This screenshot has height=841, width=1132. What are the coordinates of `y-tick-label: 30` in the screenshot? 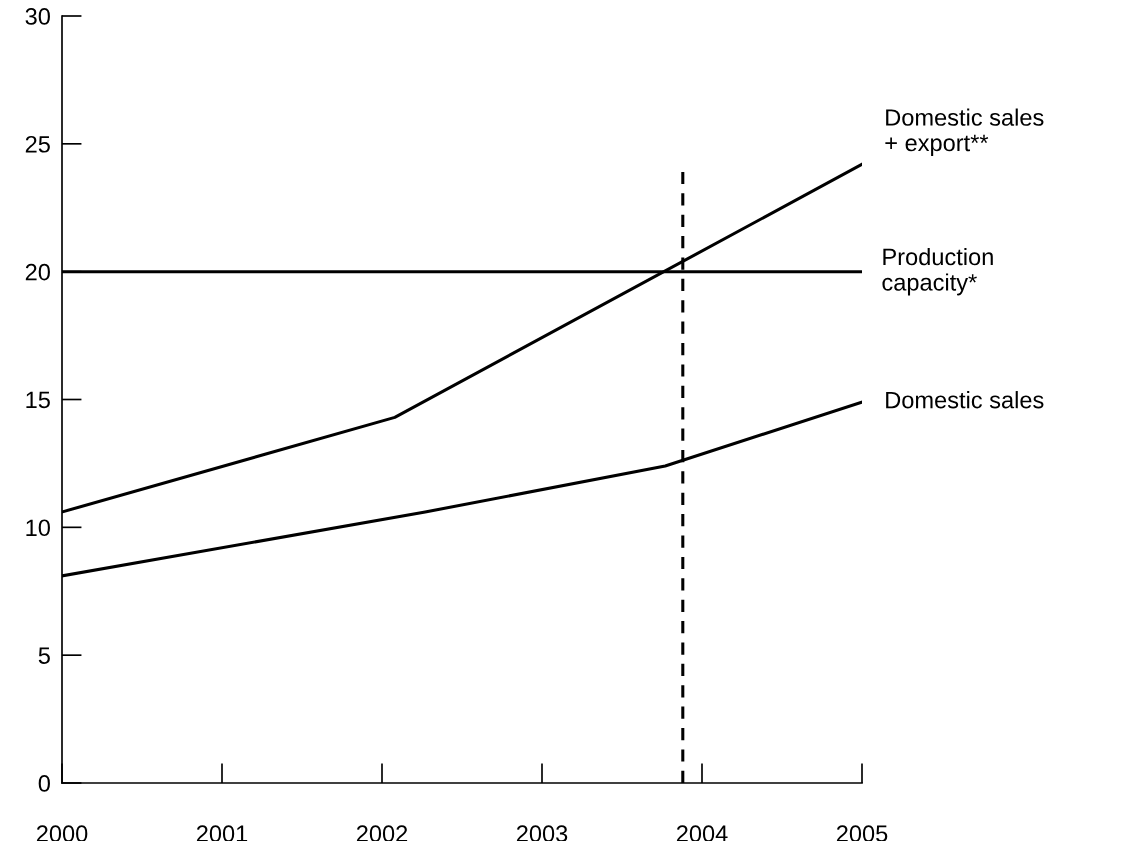 It's located at (37, 16).